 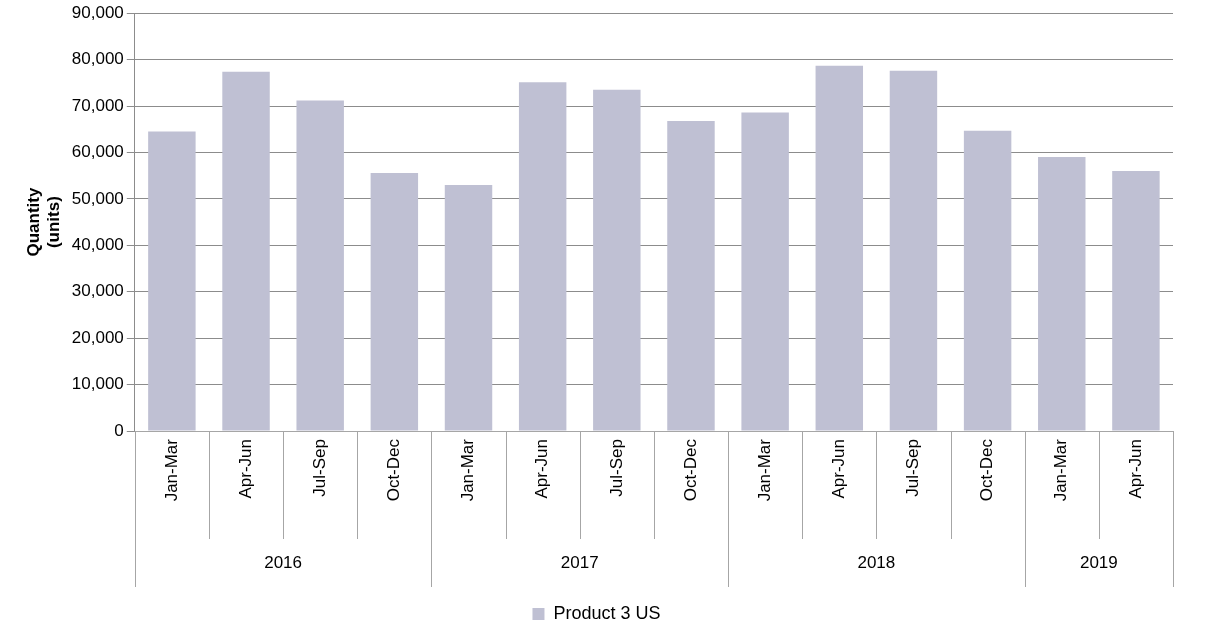 What do you see at coordinates (97, 152) in the screenshot?
I see `y-tick-label: 60,000` at bounding box center [97, 152].